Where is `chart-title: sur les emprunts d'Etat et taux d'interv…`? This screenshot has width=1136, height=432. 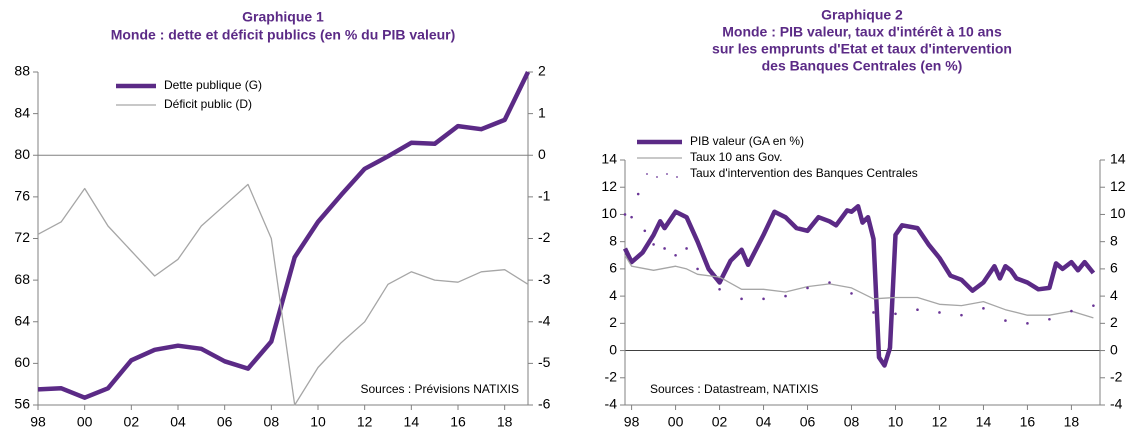
chart-title: sur les emprunts d'Etat et taux d'interv… is located at coordinates (862, 49).